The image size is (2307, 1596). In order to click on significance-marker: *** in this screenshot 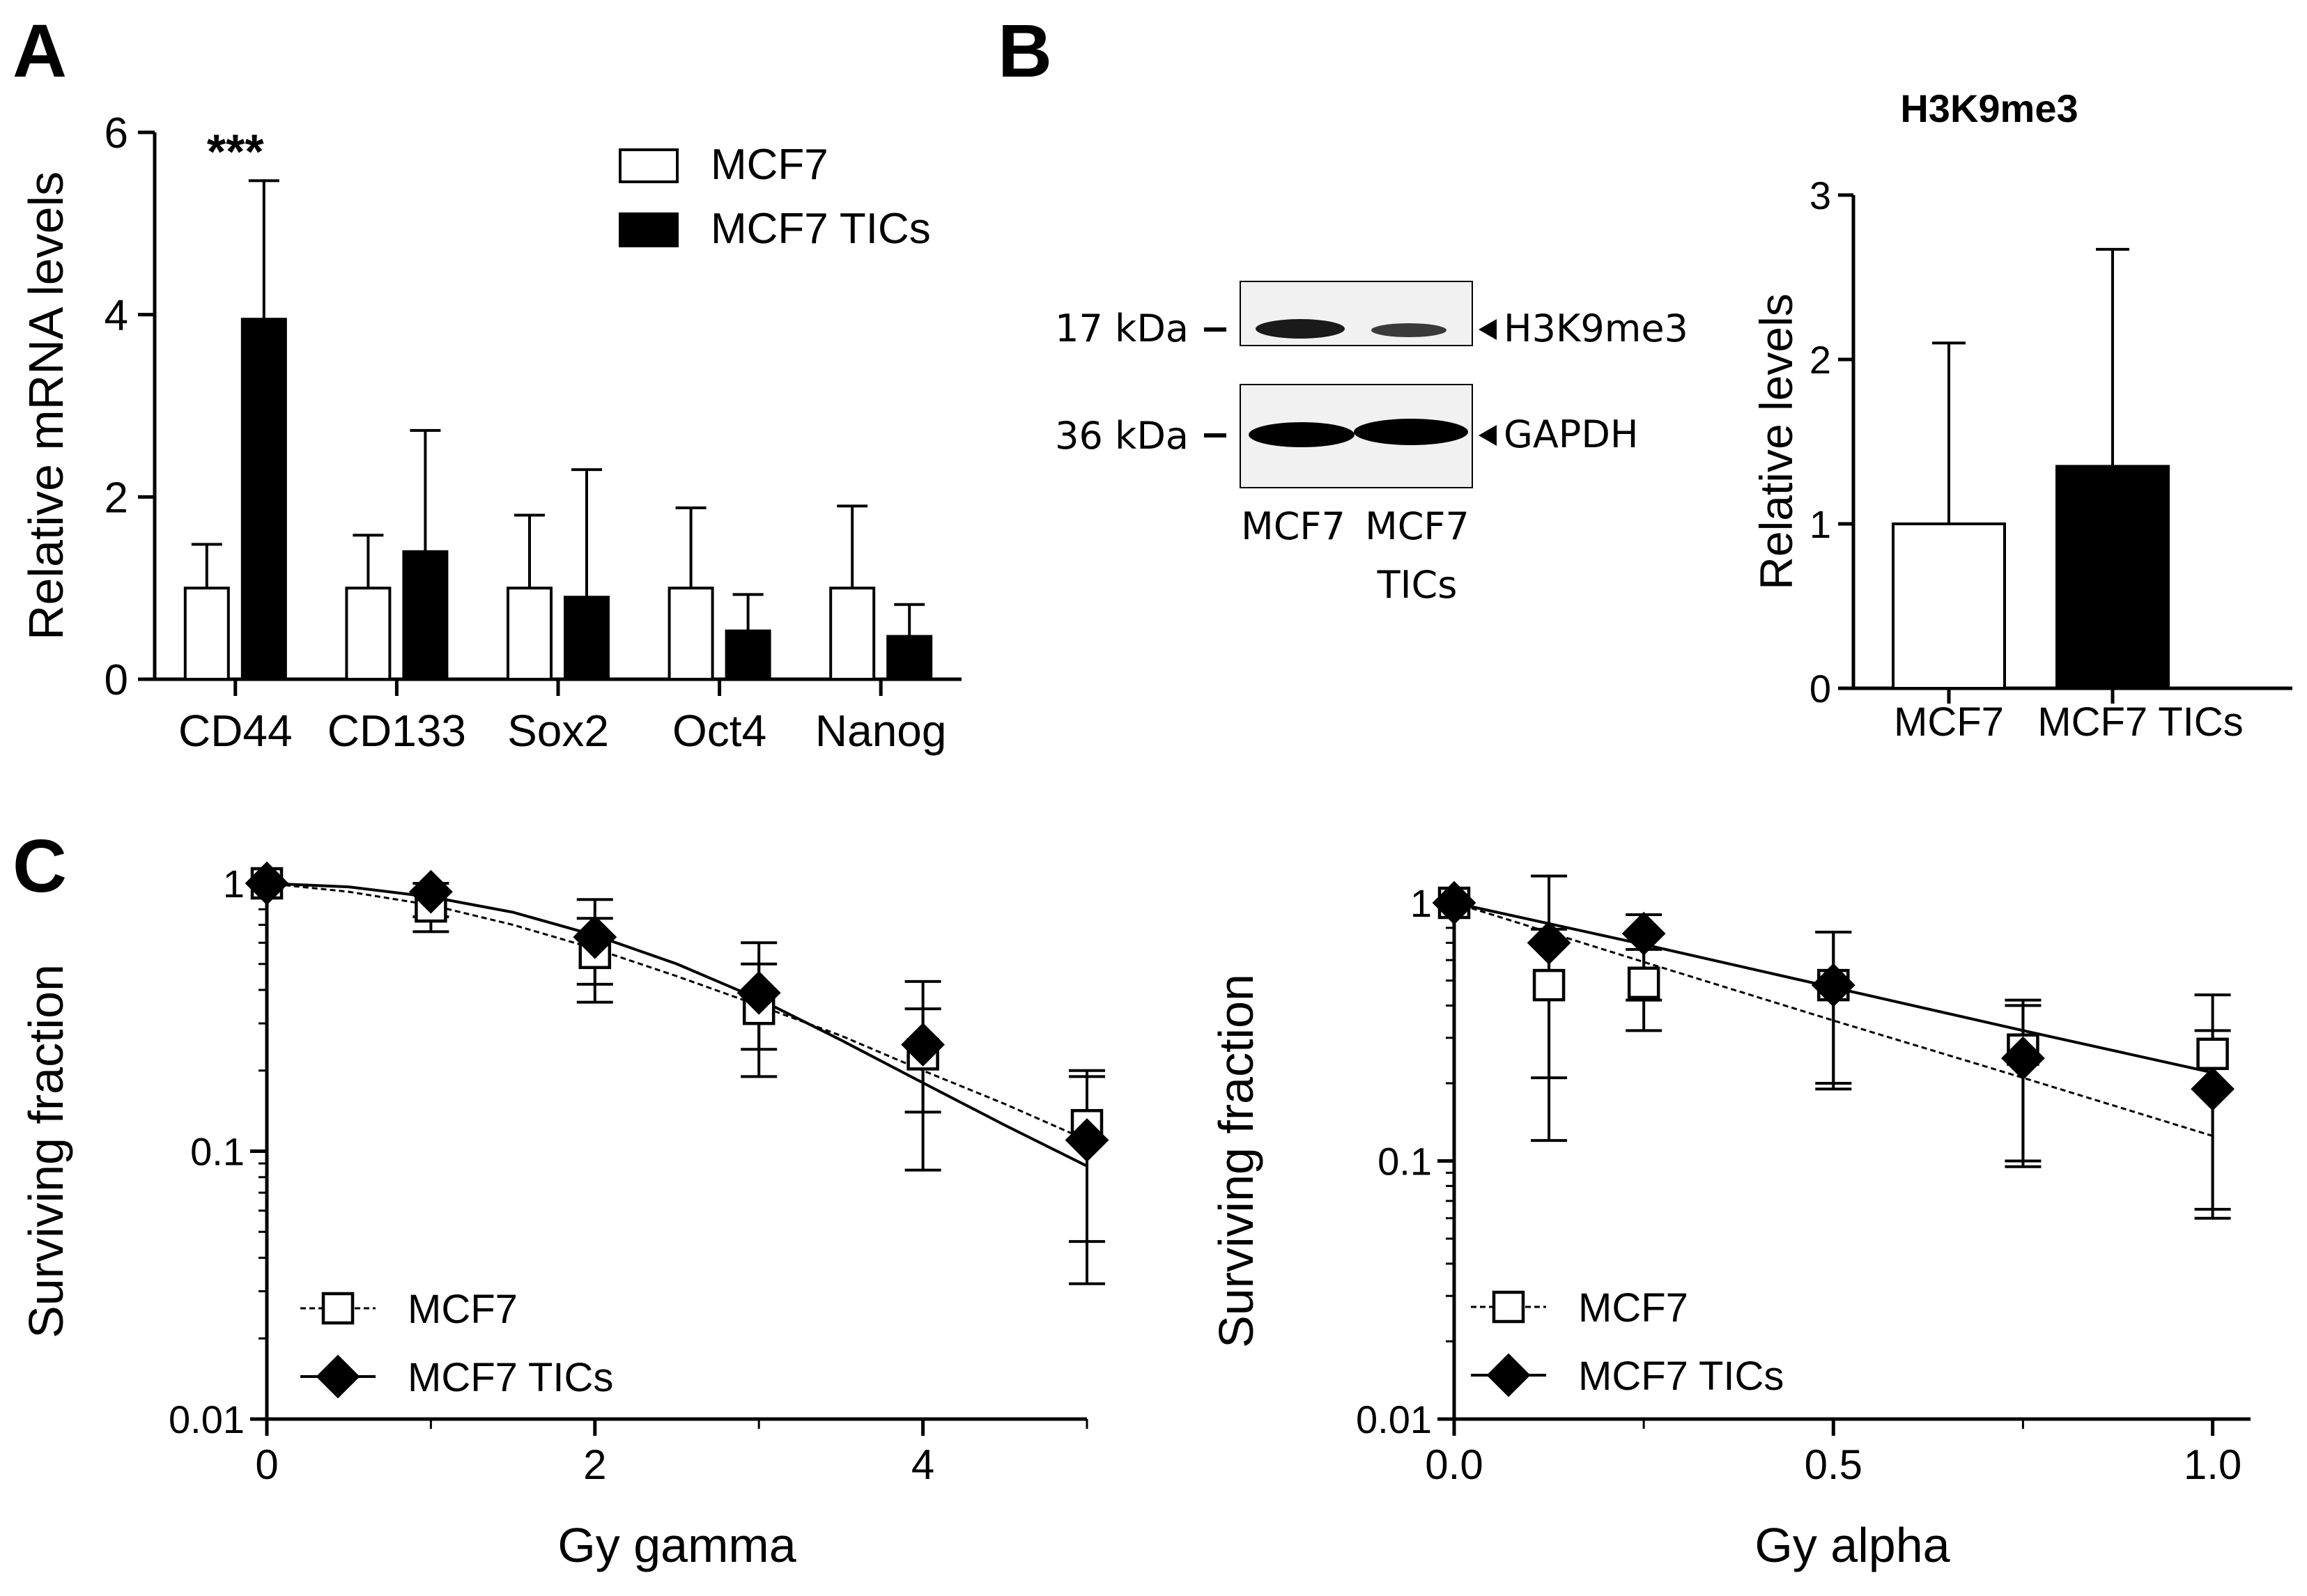, I will do `click(235, 151)`.